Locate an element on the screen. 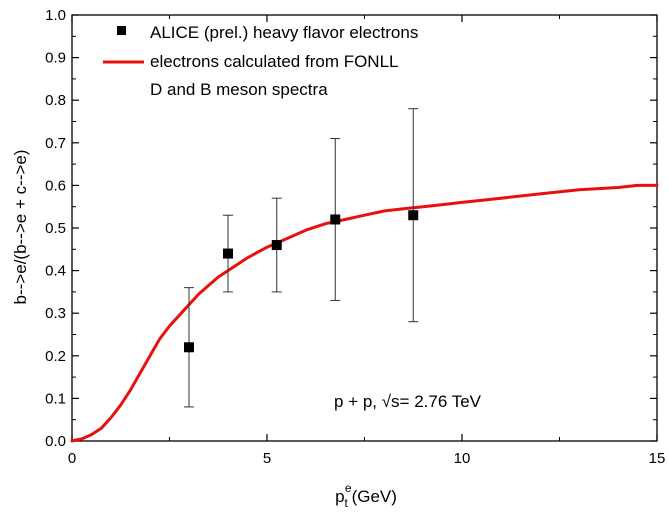 This screenshot has height=513, width=669. x-tick-label: 5 is located at coordinates (267, 458).